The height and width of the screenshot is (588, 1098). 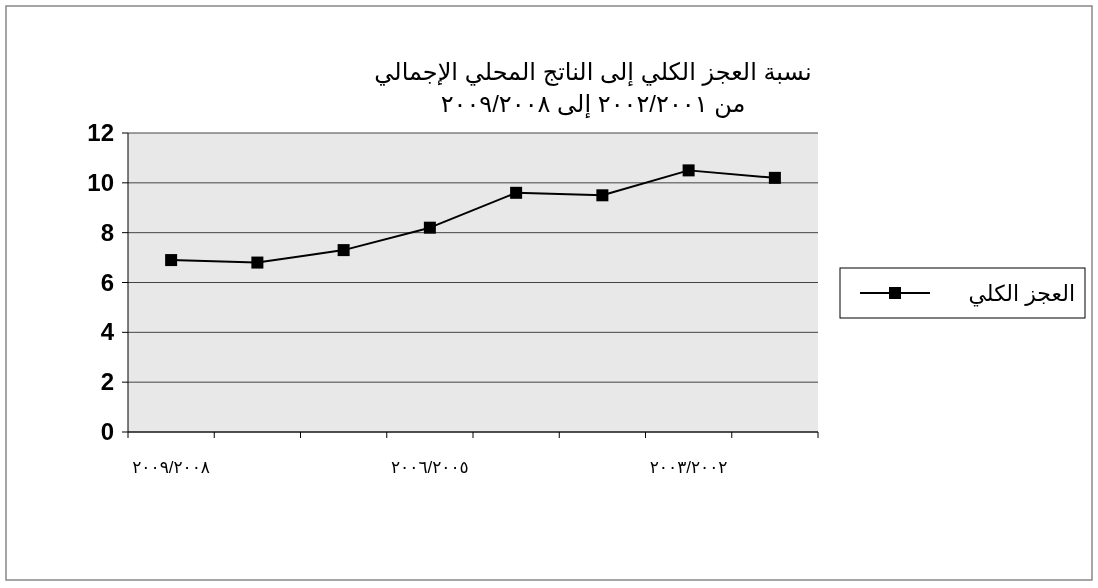 What do you see at coordinates (171, 467) in the screenshot?
I see `x-tick-label: ٢٠٠٩/٢٠٠٨` at bounding box center [171, 467].